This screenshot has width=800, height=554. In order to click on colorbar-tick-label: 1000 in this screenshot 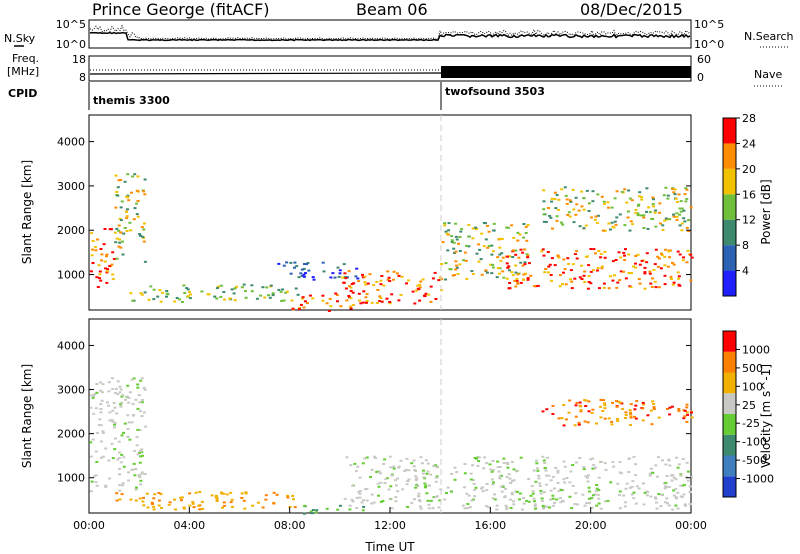, I will do `click(756, 349)`.